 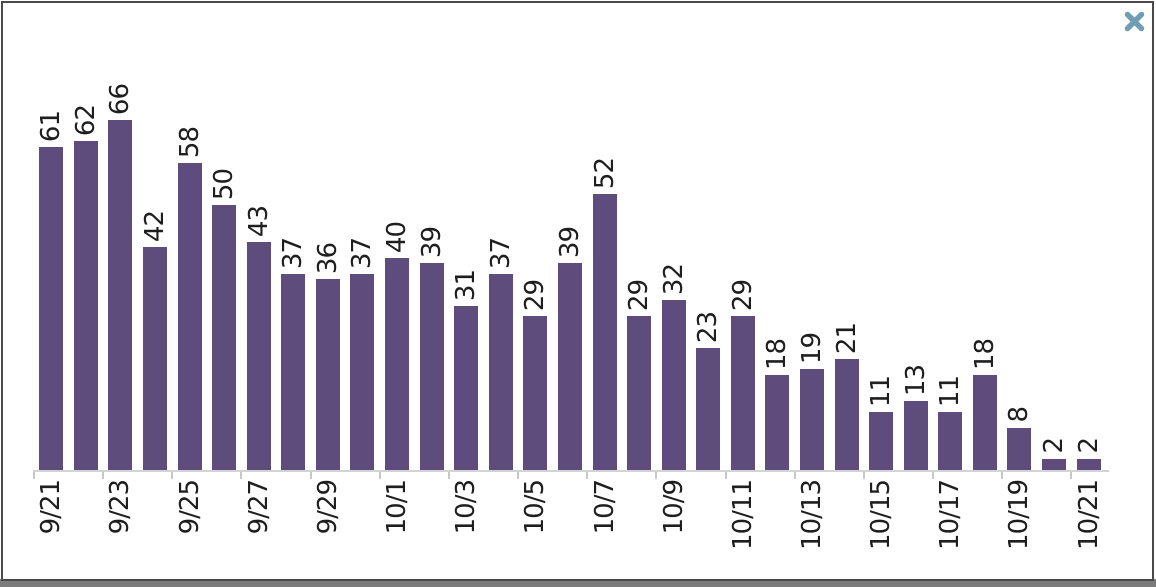 I want to click on bar-value-label: 29, so click(x=639, y=295).